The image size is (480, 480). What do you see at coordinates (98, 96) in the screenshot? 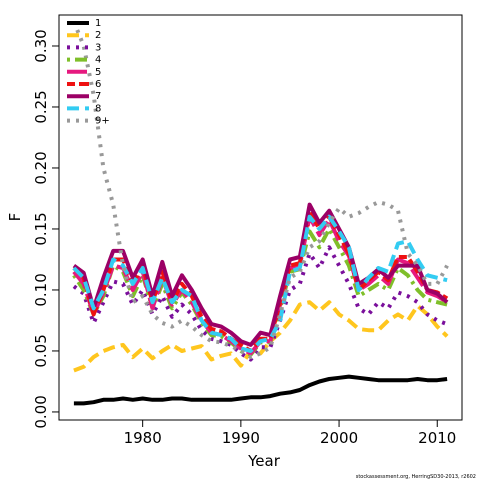
I see `legend-label: 7` at bounding box center [98, 96].